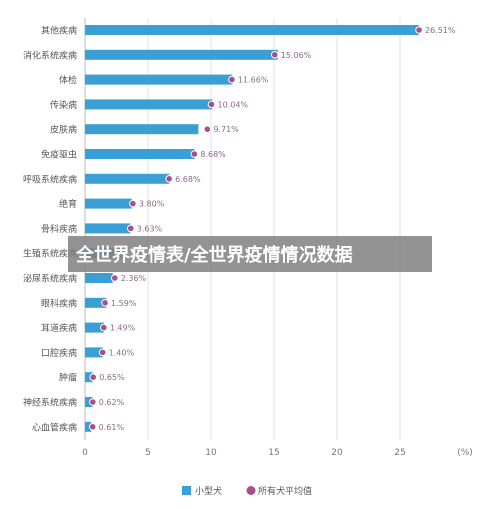  Describe the element at coordinates (211, 453) in the screenshot. I see `x-tick-label: 10` at that location.